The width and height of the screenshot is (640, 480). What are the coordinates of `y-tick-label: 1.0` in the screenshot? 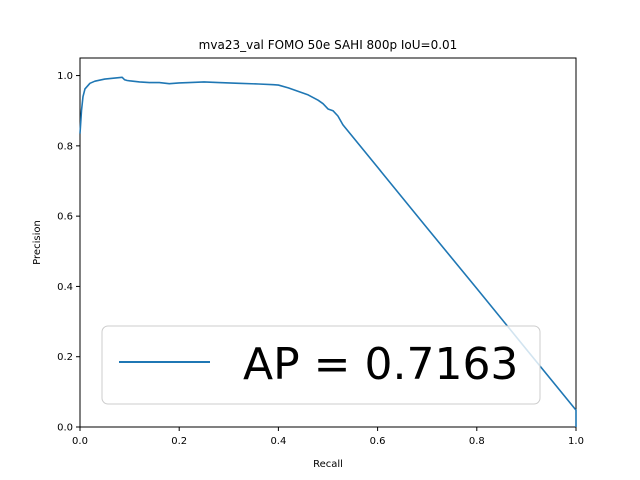 It's located at (65, 76).